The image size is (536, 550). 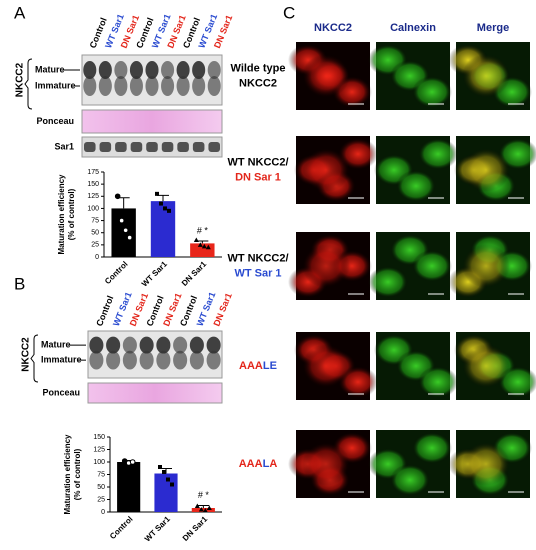 What do you see at coordinates (64, 146) in the screenshot?
I see `strip-label: Sar1` at bounding box center [64, 146].